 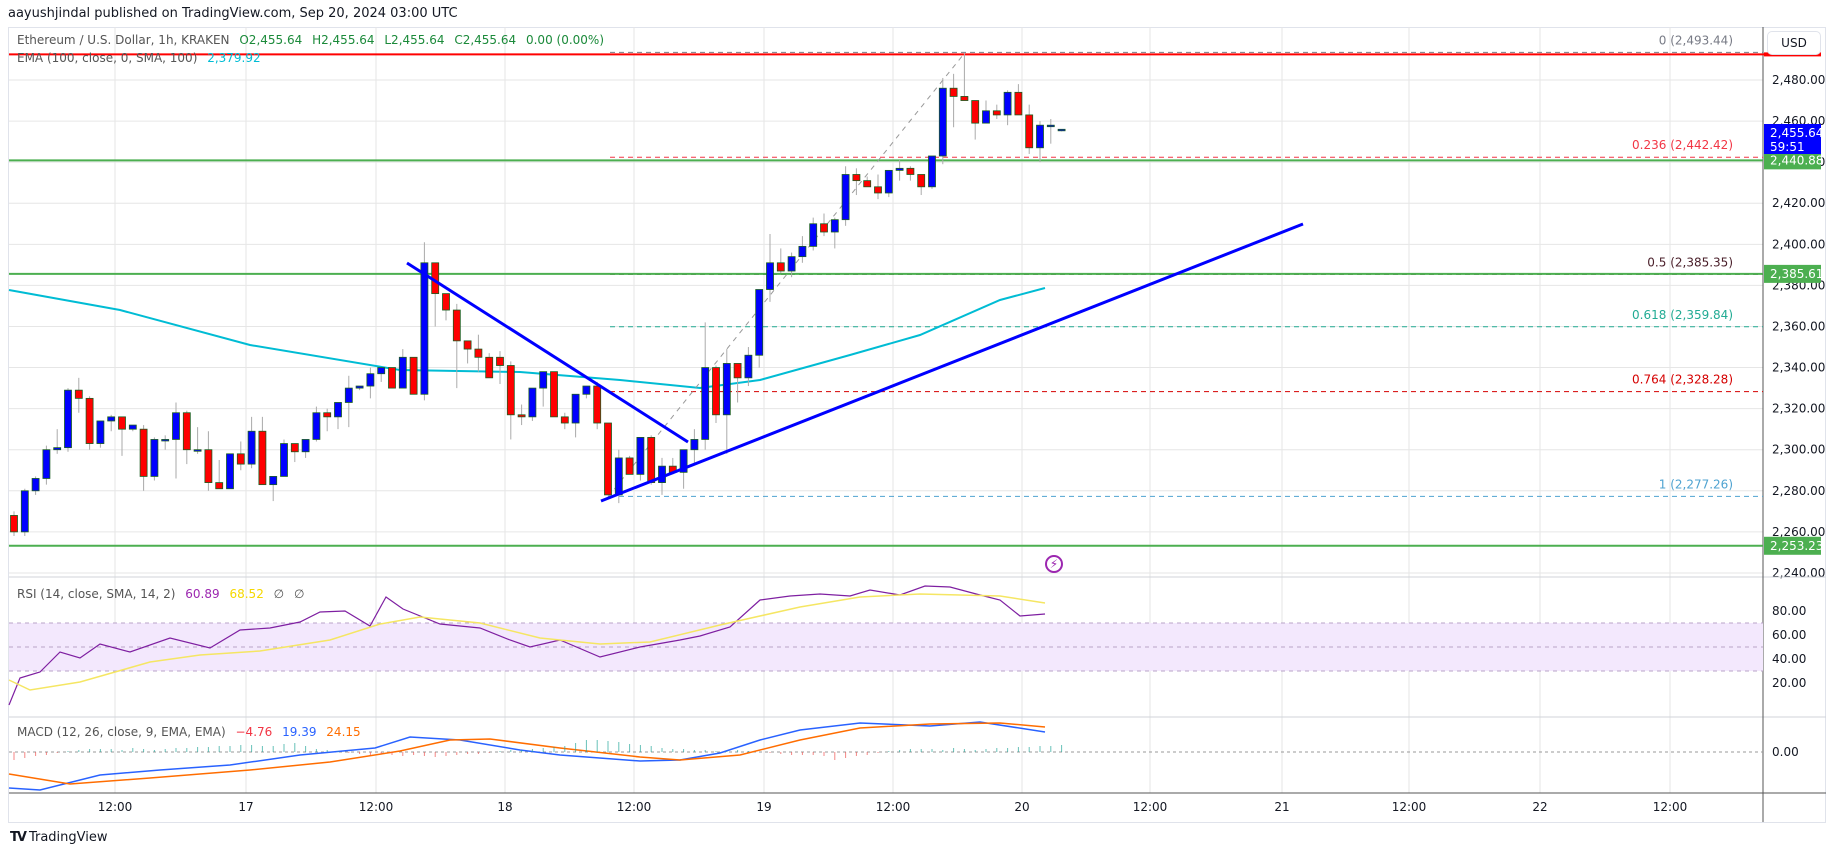 What do you see at coordinates (1690, 262) in the screenshot?
I see `fib-level-label: 0.5 (2,385.35)` at bounding box center [1690, 262].